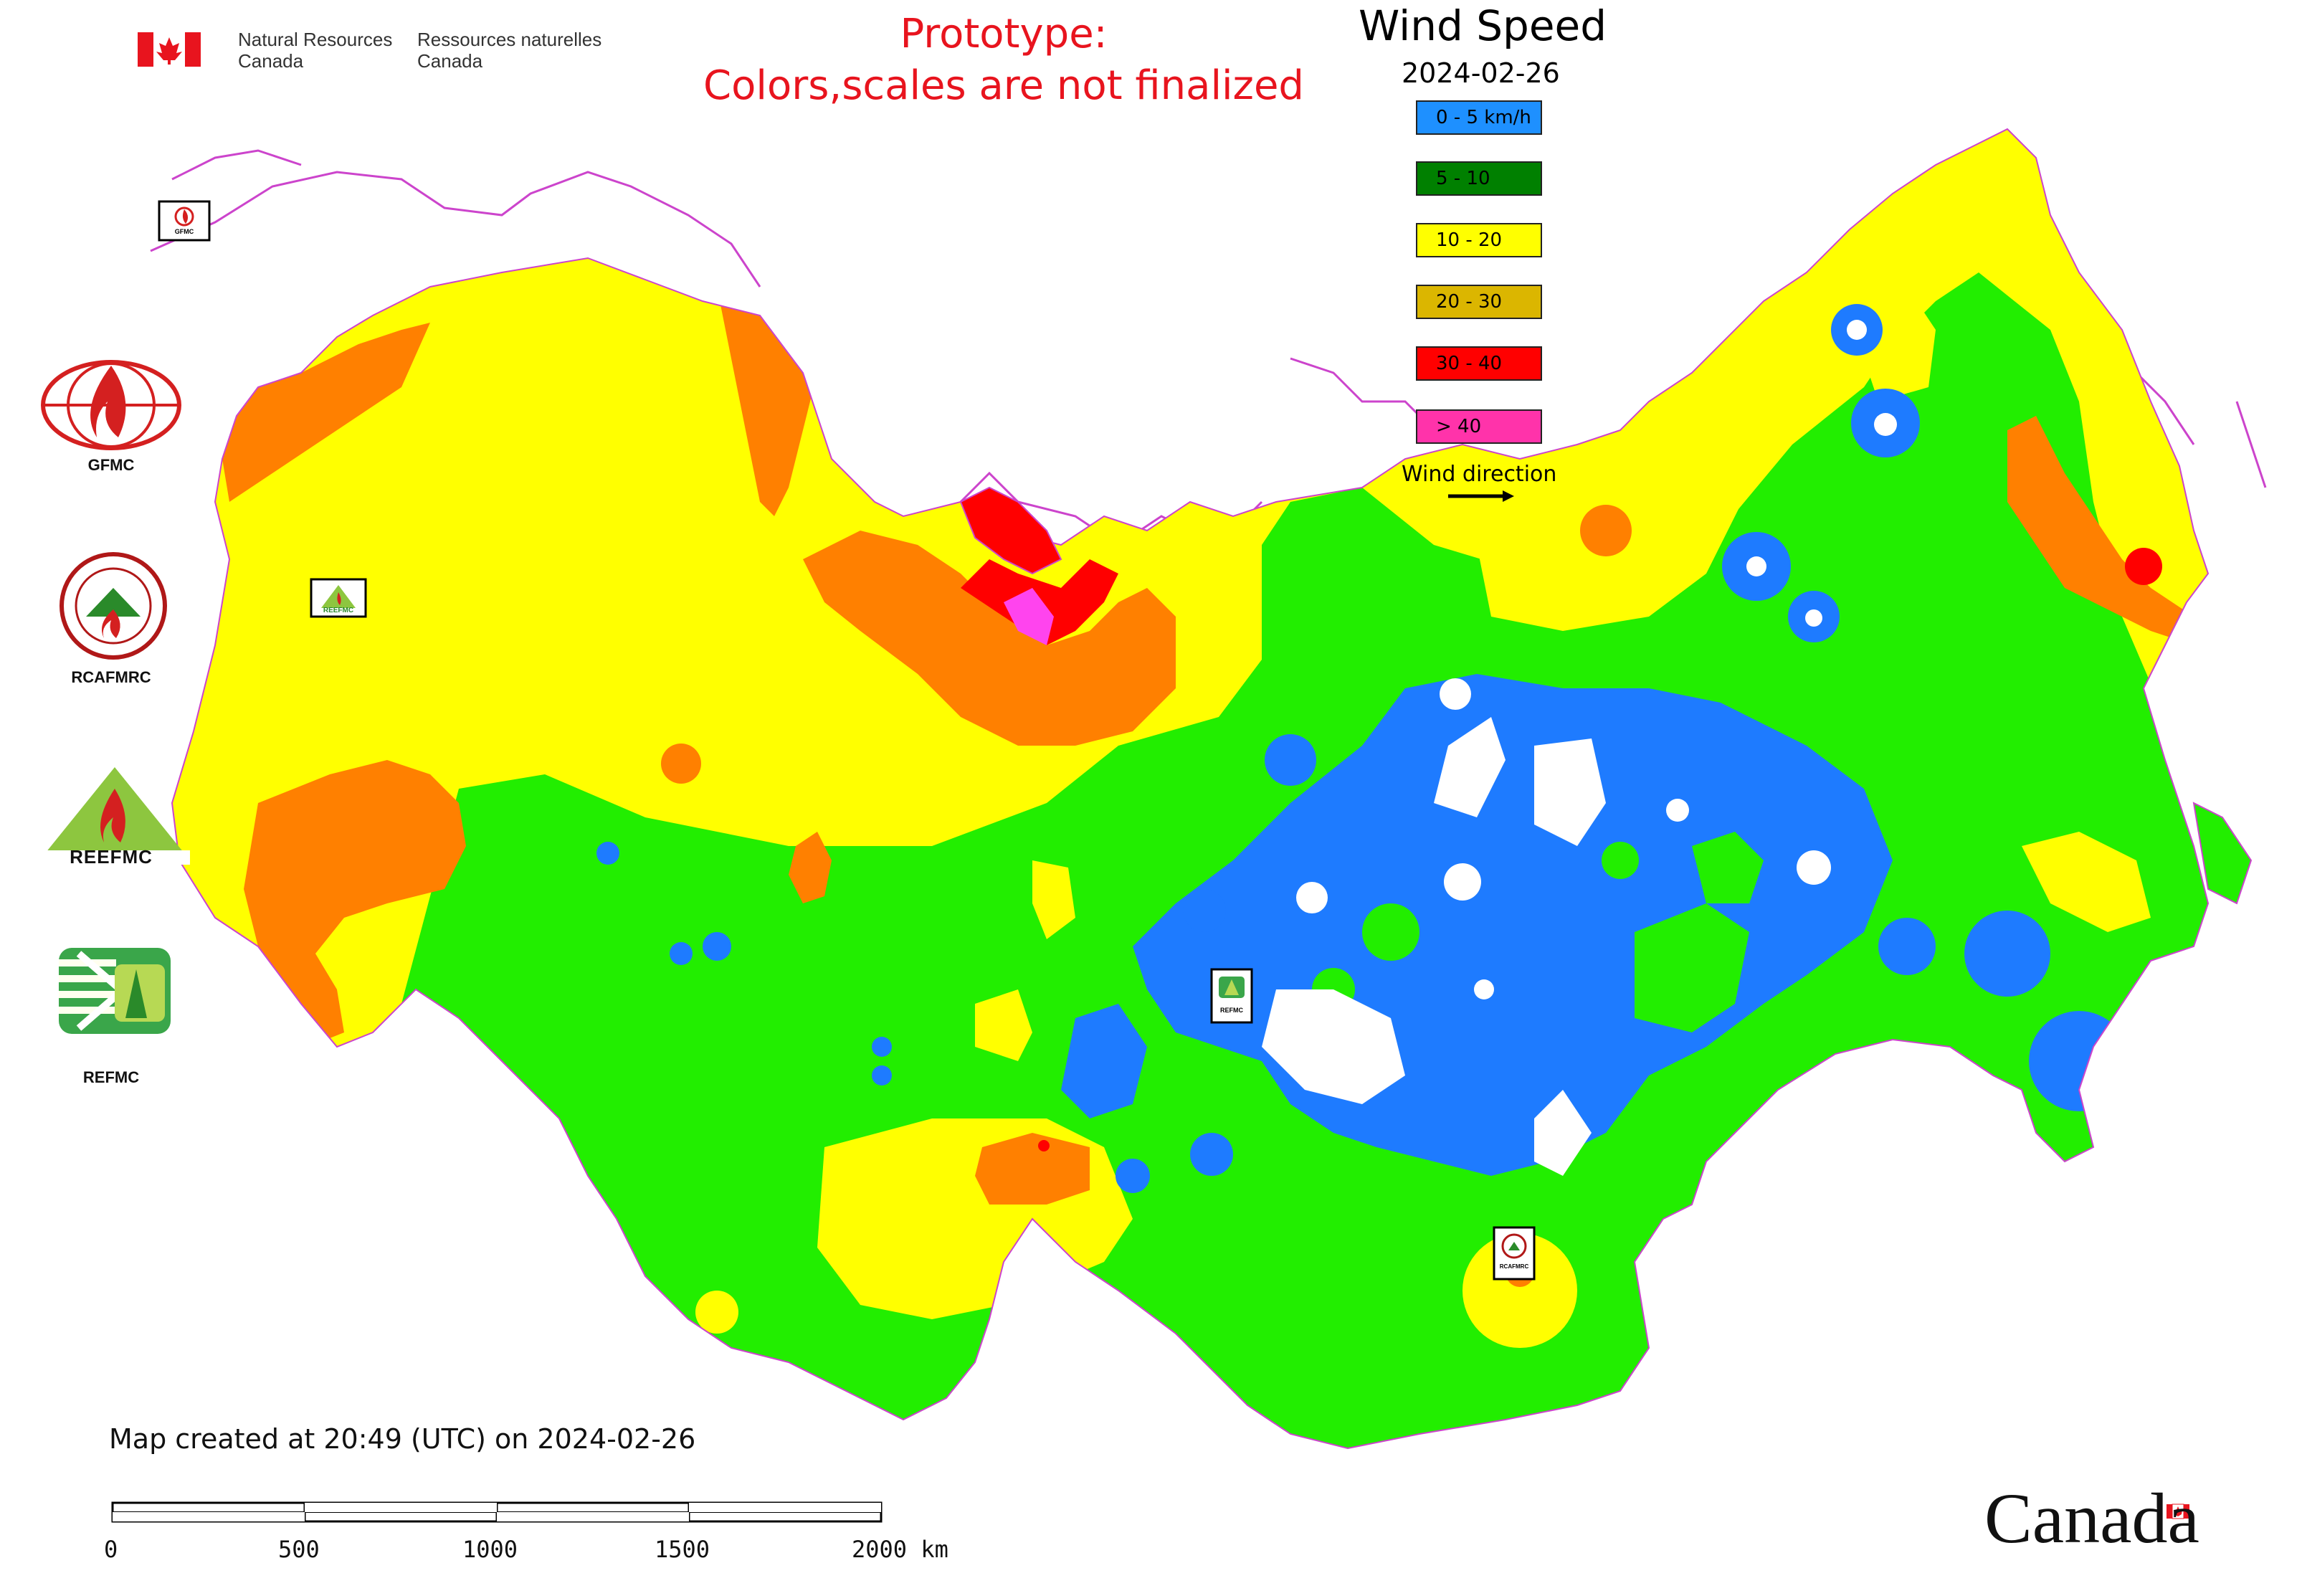 This screenshot has height=1596, width=2302. I want to click on legend-item-10-20: 10 - 20, so click(1479, 240).